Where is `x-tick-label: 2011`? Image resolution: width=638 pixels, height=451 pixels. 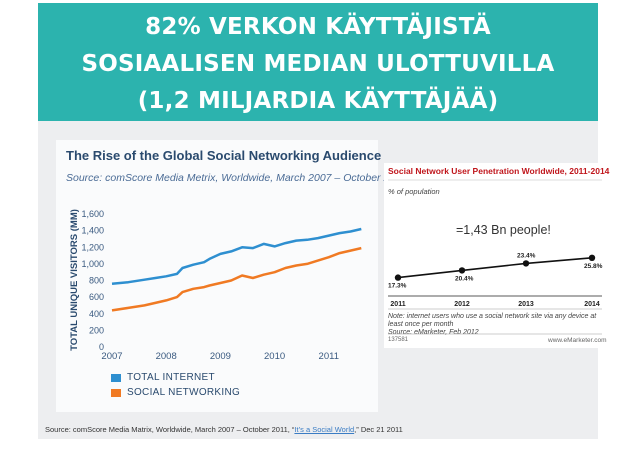 x-tick-label: 2011 is located at coordinates (329, 356).